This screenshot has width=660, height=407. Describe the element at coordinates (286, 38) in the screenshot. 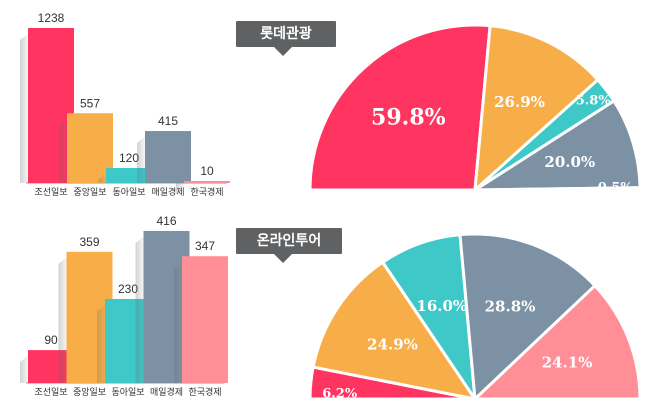

I see `pie-title-top: 롯데관광` at that location.